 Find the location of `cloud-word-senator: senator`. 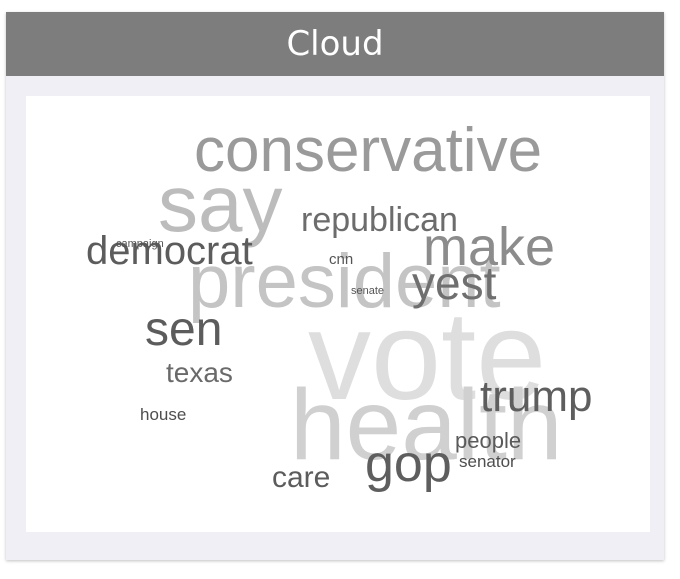

cloud-word-senator: senator is located at coordinates (487, 461).